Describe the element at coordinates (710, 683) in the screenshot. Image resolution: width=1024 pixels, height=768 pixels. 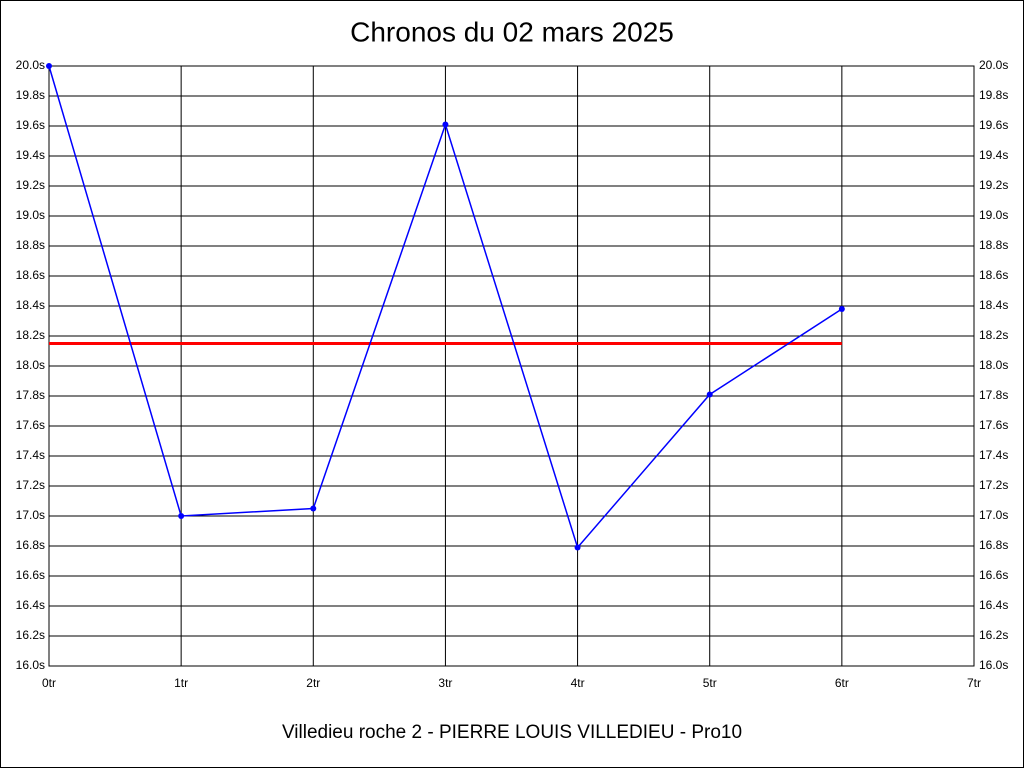
I see `x-tick-label: 5tr` at that location.